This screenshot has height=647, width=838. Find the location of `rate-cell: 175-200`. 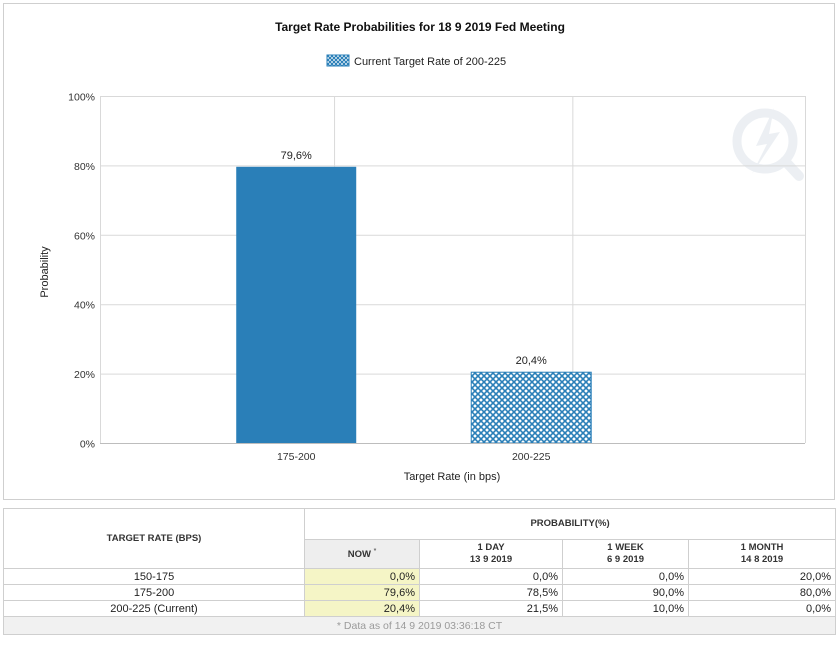

rate-cell: 175-200 is located at coordinates (154, 592).